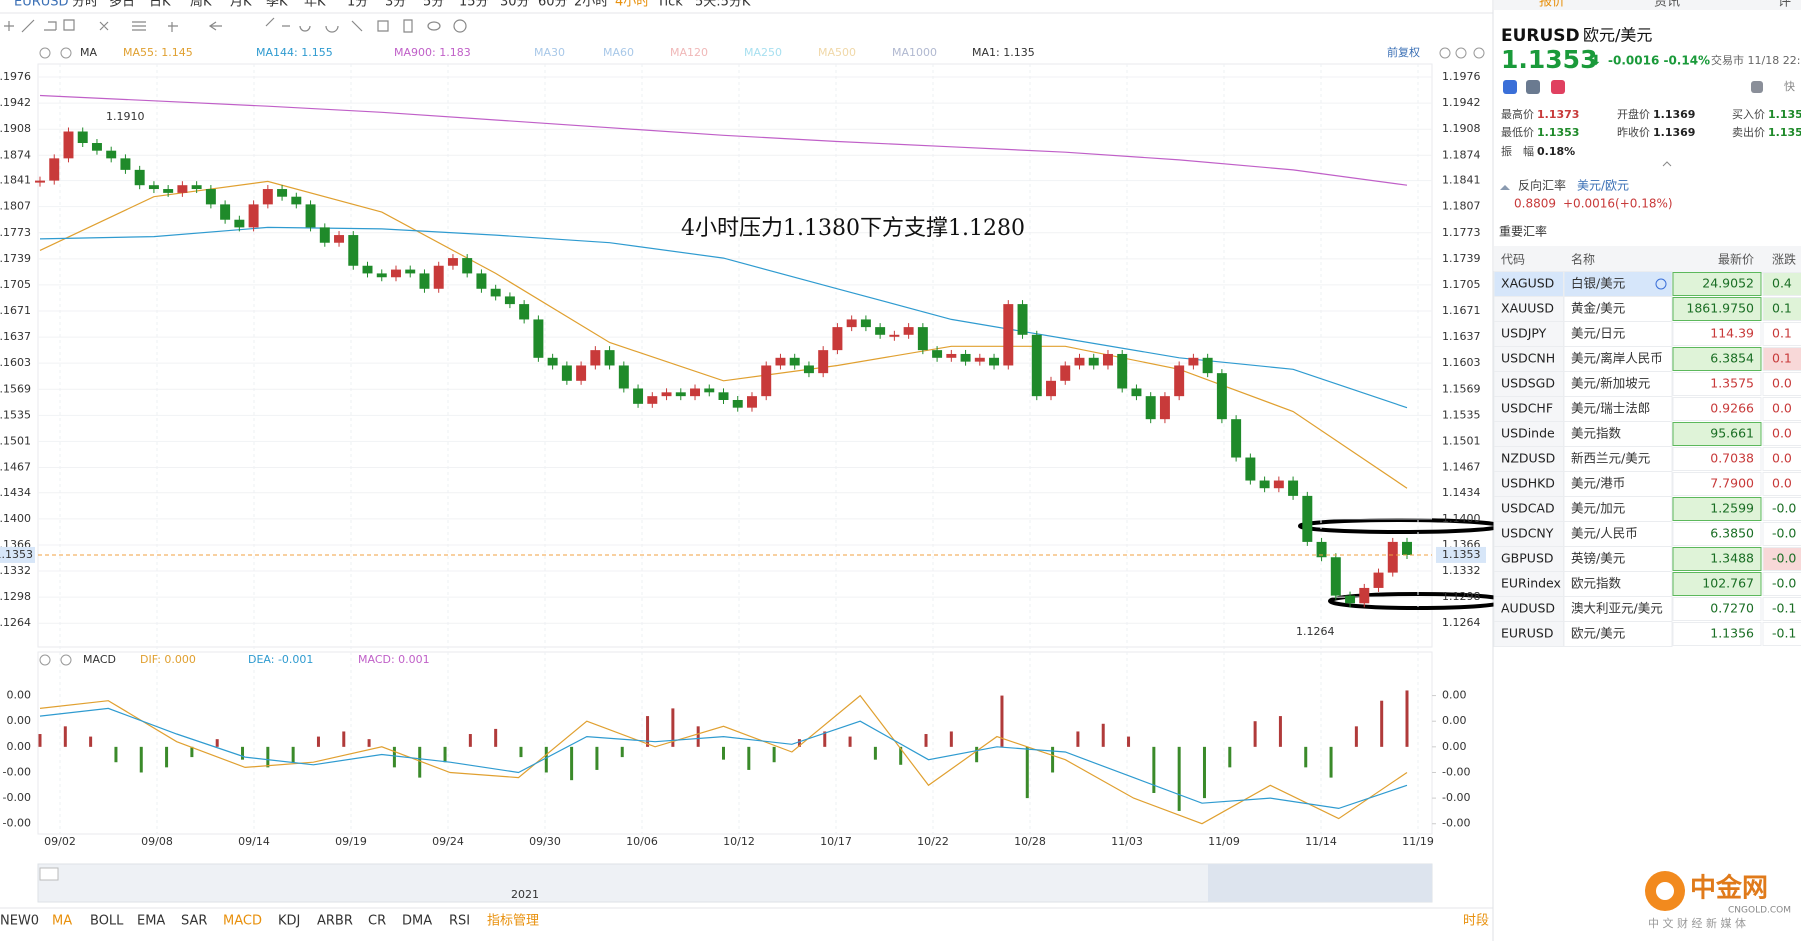  Describe the element at coordinates (1403, 52) in the screenshot. I see `adjust-button: 前复权` at that location.